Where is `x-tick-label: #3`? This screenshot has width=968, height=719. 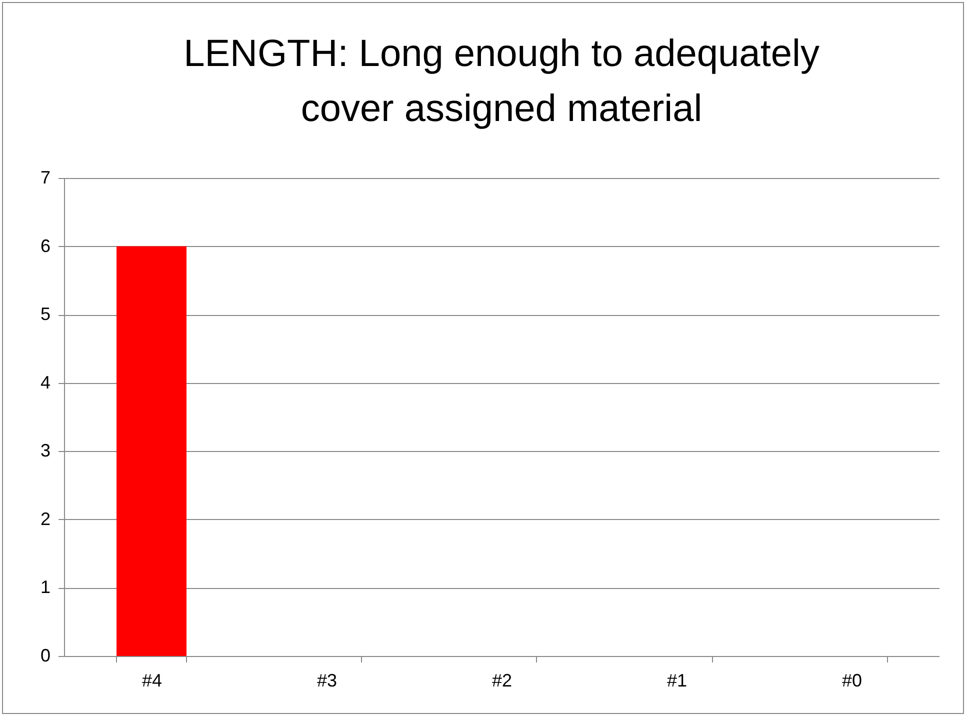 x-tick-label: #3 is located at coordinates (327, 680).